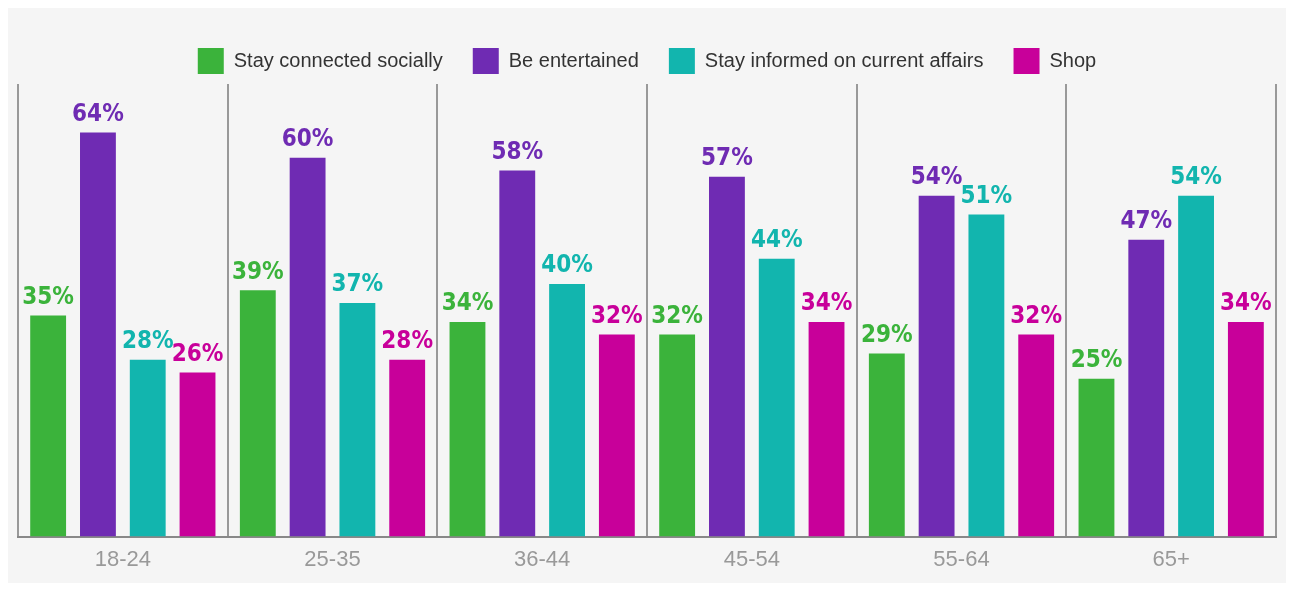 This screenshot has height=591, width=1294. What do you see at coordinates (727, 156) in the screenshot?
I see `data-label: 57%` at bounding box center [727, 156].